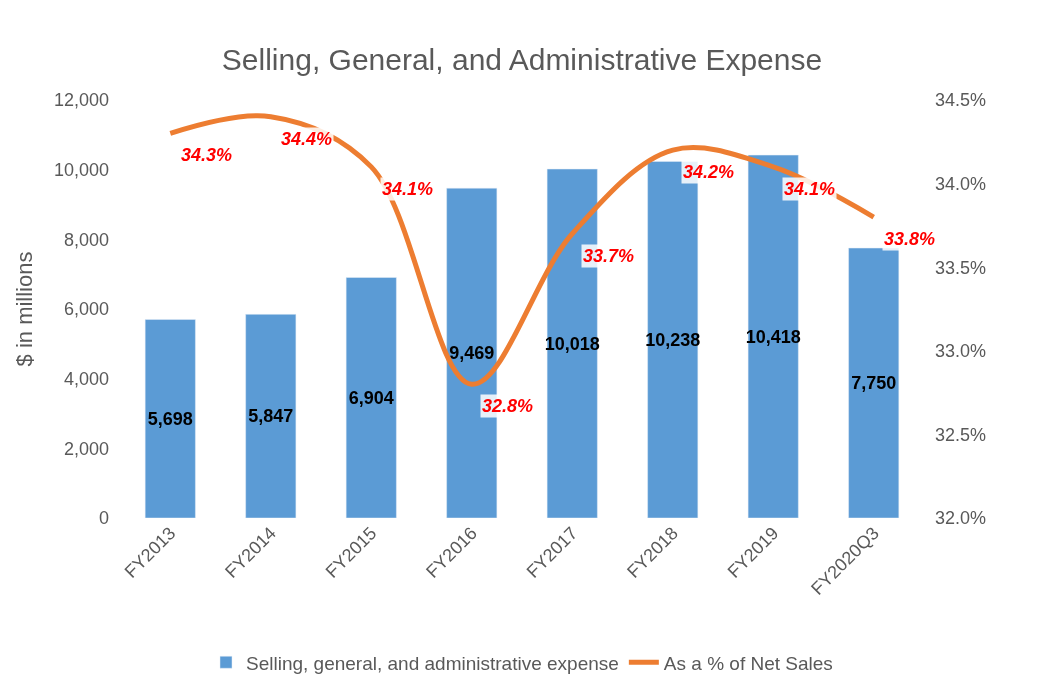  What do you see at coordinates (86, 309) in the screenshot?
I see `y-tick-label: 6,000` at bounding box center [86, 309].